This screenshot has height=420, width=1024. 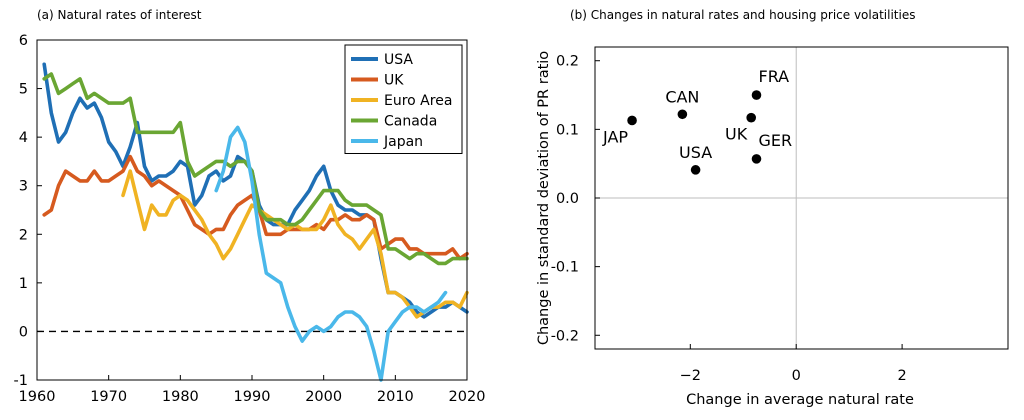 What do you see at coordinates (394, 81) in the screenshot?
I see `legend-label: UK` at bounding box center [394, 81].